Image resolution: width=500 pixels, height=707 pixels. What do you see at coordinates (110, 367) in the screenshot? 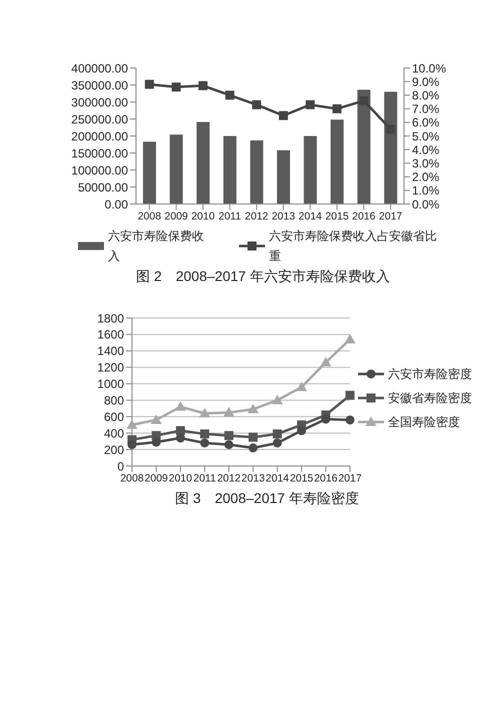
I see `y-tick-label: 1200` at bounding box center [110, 367].